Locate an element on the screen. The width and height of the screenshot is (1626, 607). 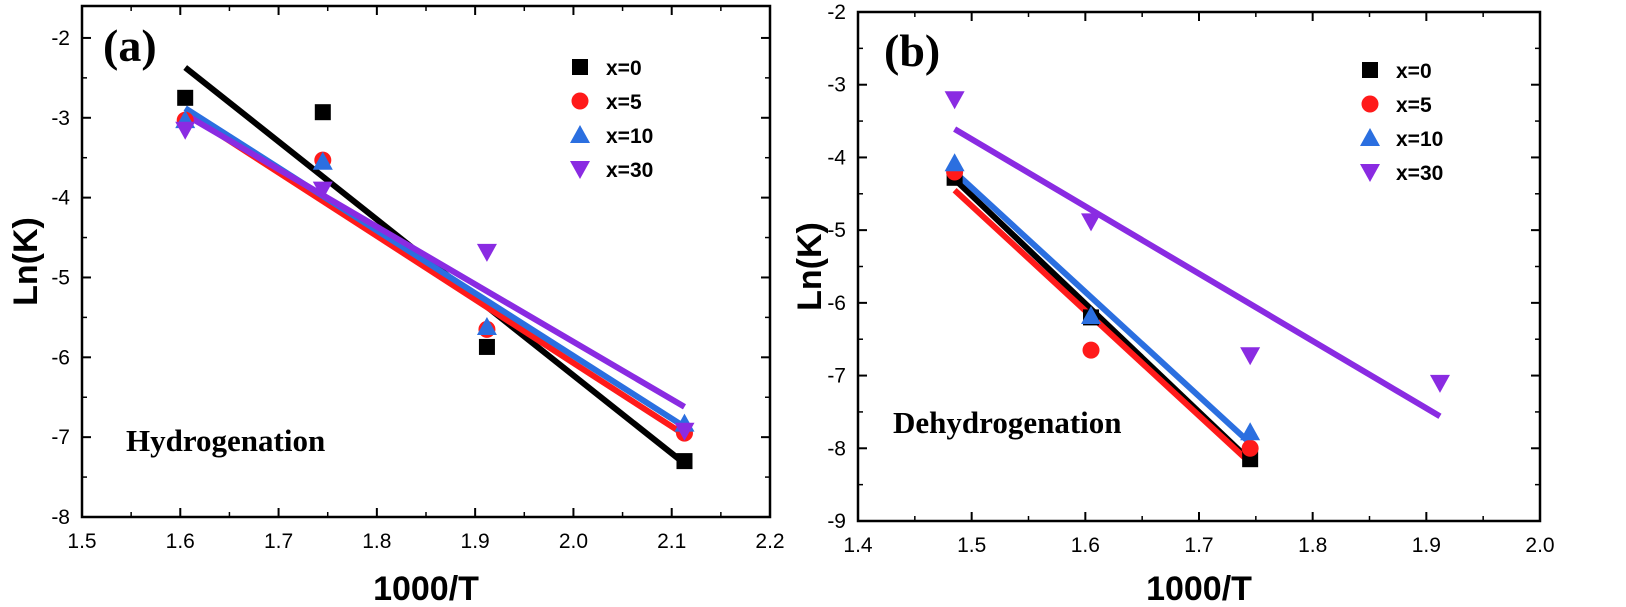
y-tick-label: -9 is located at coordinates (836, 521).